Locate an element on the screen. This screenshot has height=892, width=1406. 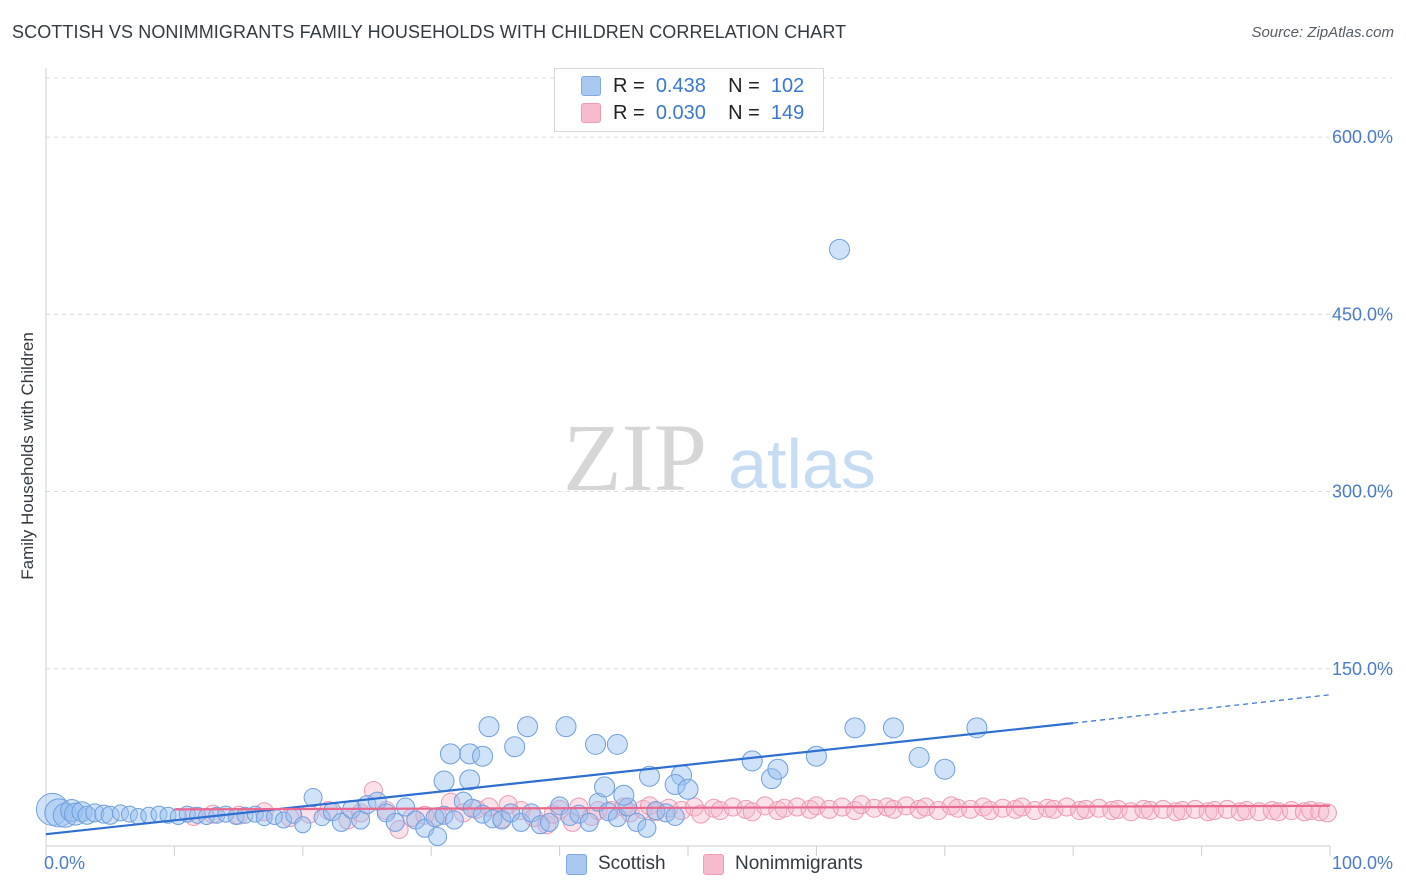
n-value: 149 is located at coordinates (787, 113).